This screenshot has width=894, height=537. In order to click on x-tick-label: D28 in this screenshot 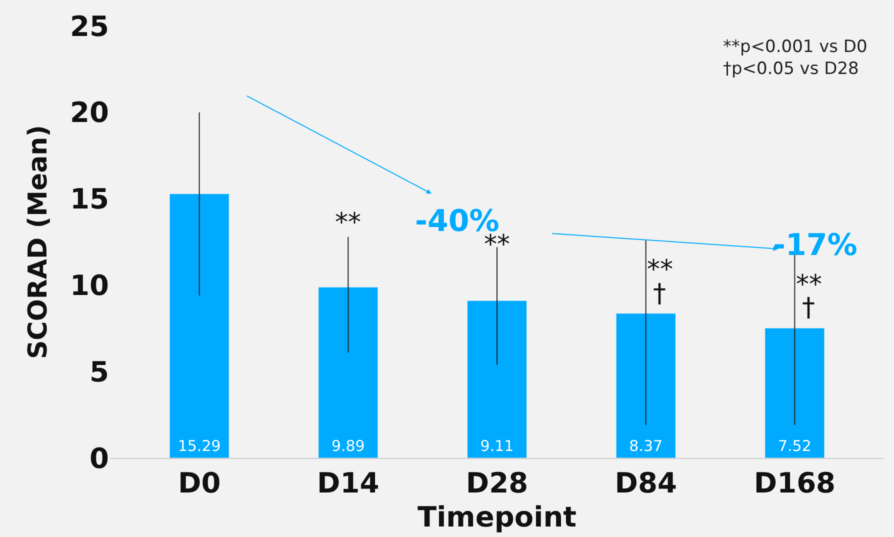, I will do `click(497, 483)`.